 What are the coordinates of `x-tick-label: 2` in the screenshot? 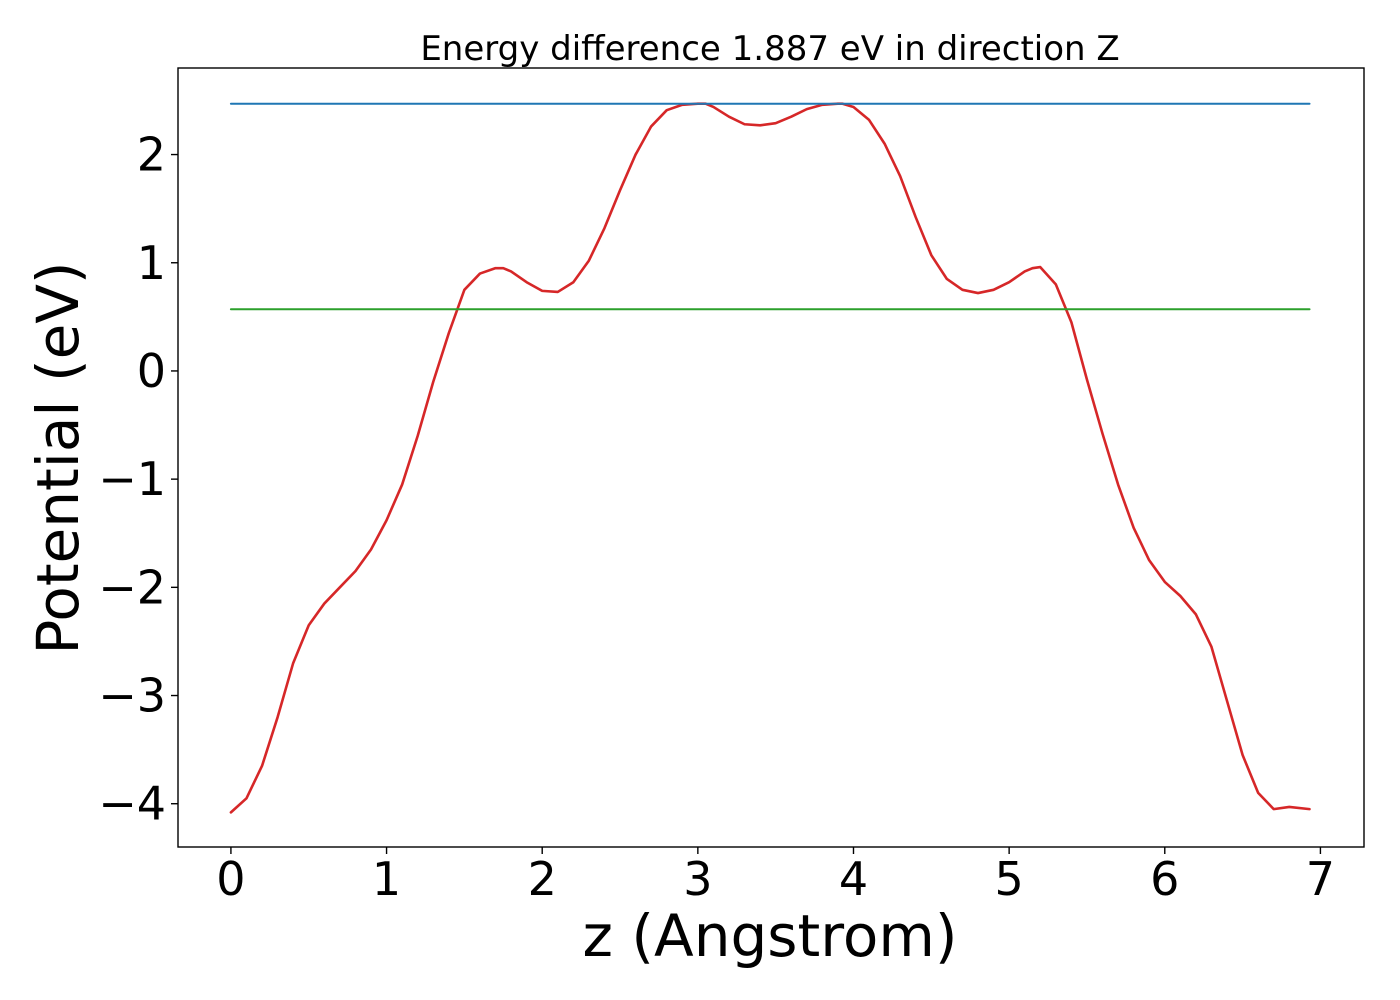 It's located at (542, 879).